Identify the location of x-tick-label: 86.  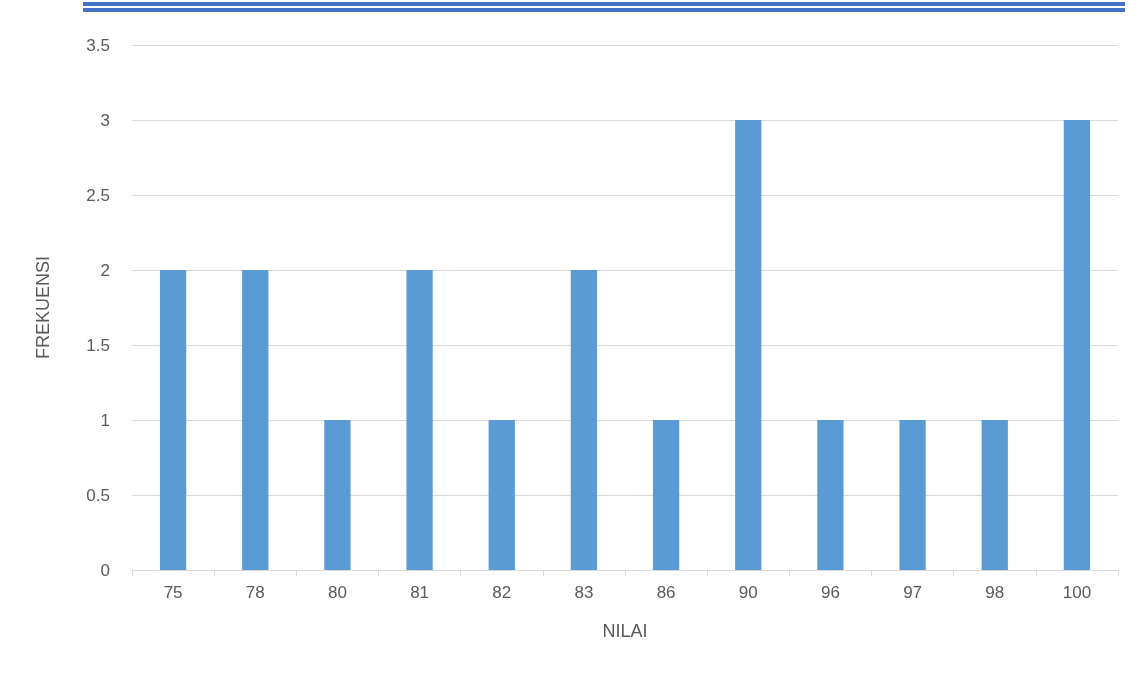
(666, 592).